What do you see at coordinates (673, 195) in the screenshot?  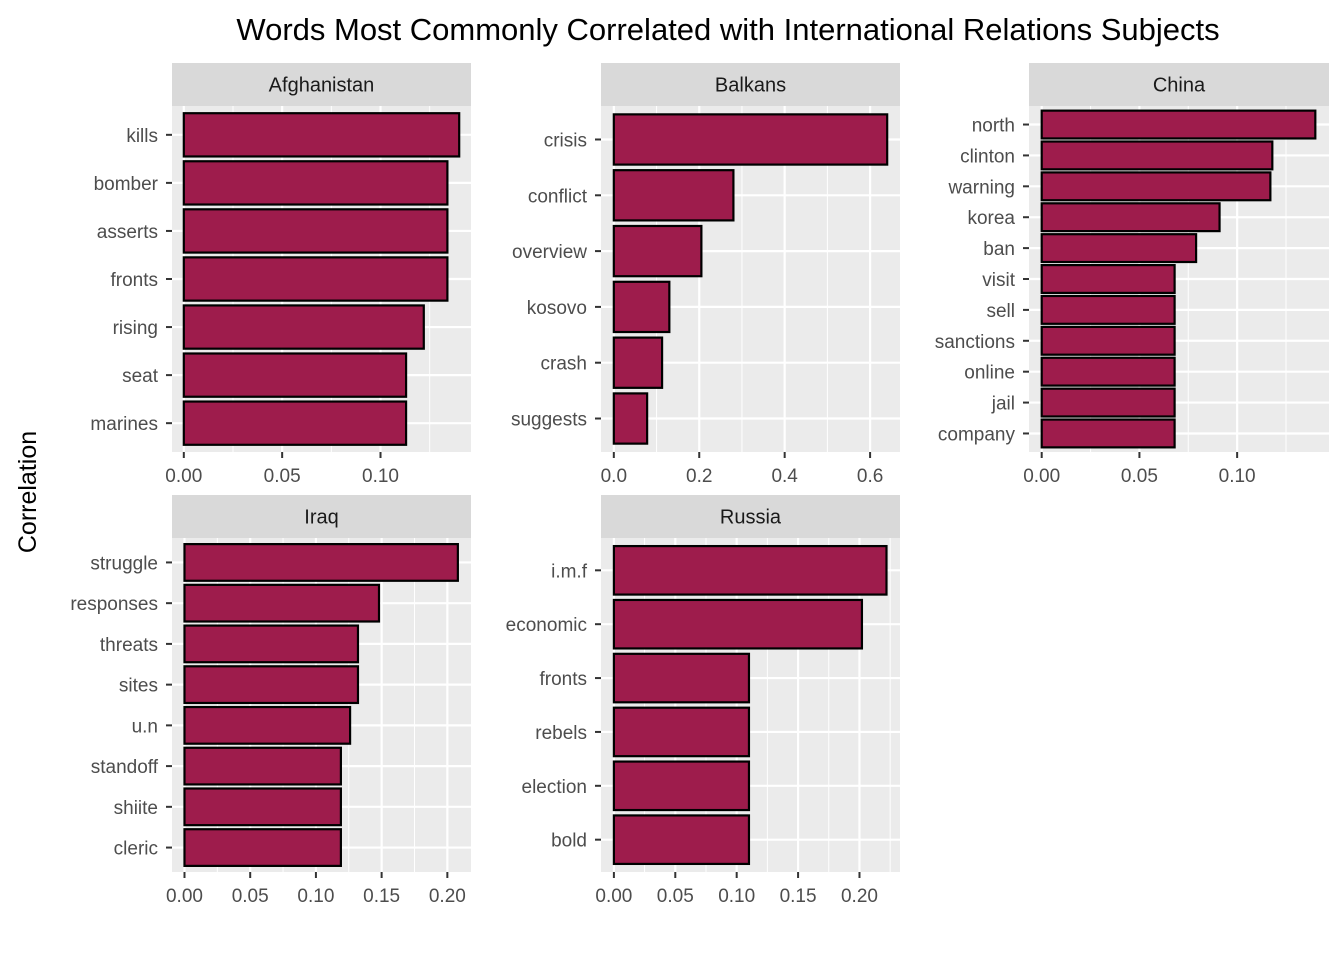 I see `bar-conflict` at bounding box center [673, 195].